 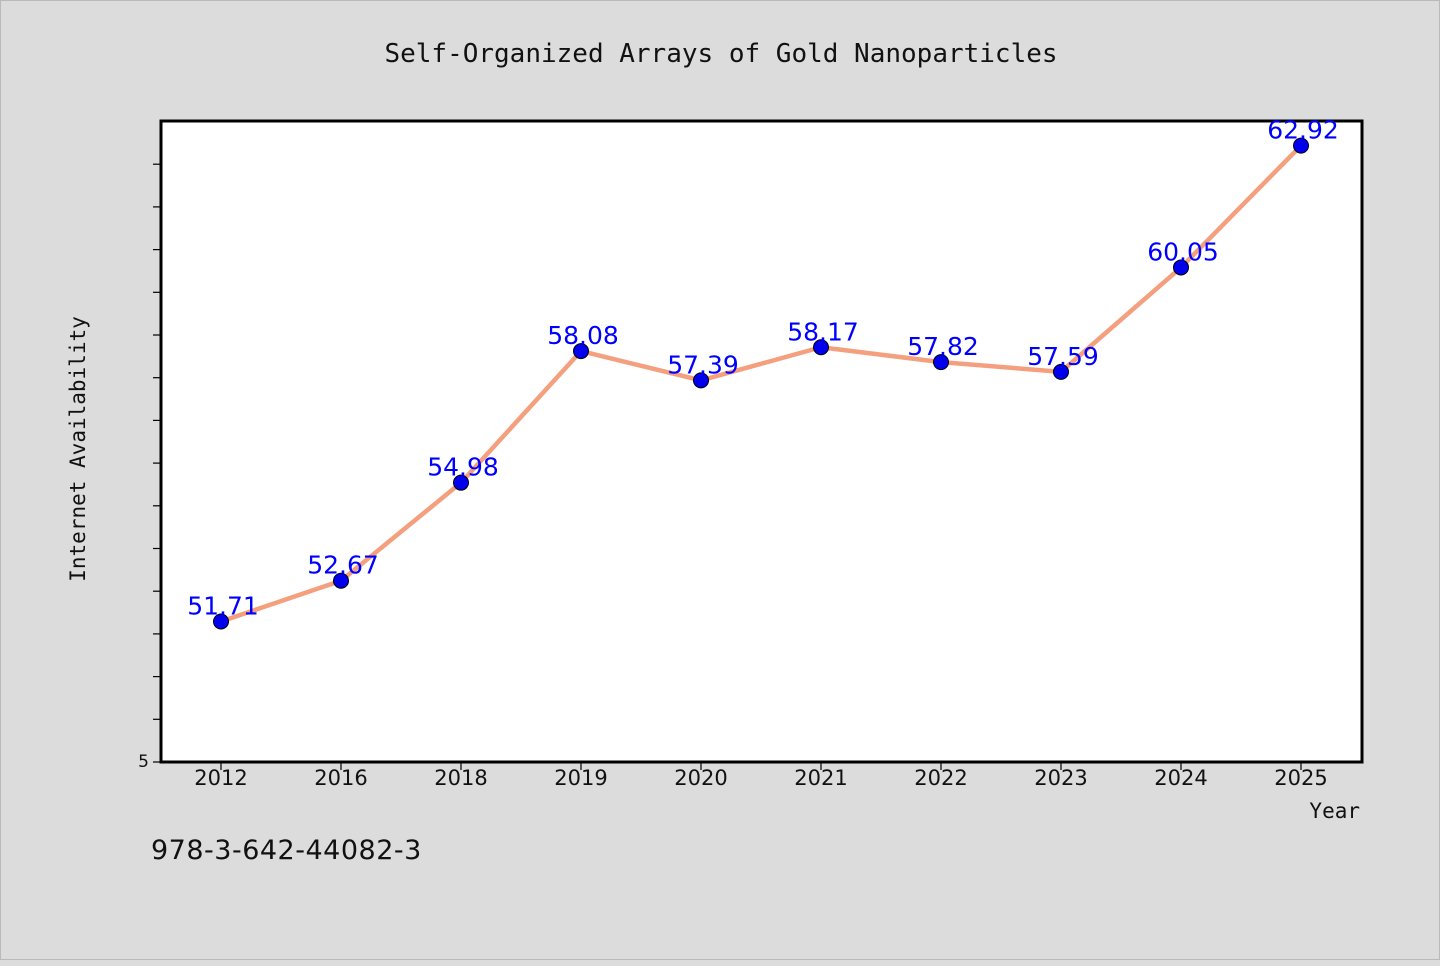 What do you see at coordinates (286, 850) in the screenshot?
I see `isbn-footer: 978-3-642-44082-3` at bounding box center [286, 850].